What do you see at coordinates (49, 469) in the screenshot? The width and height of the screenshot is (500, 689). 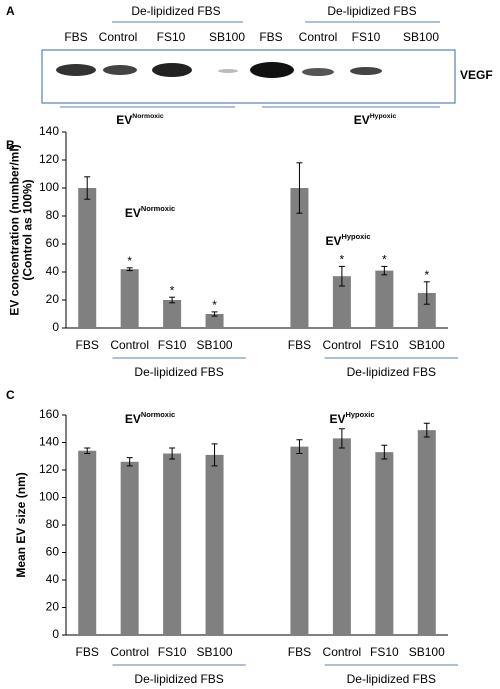 I see `y-tick-label: 120` at bounding box center [49, 469].